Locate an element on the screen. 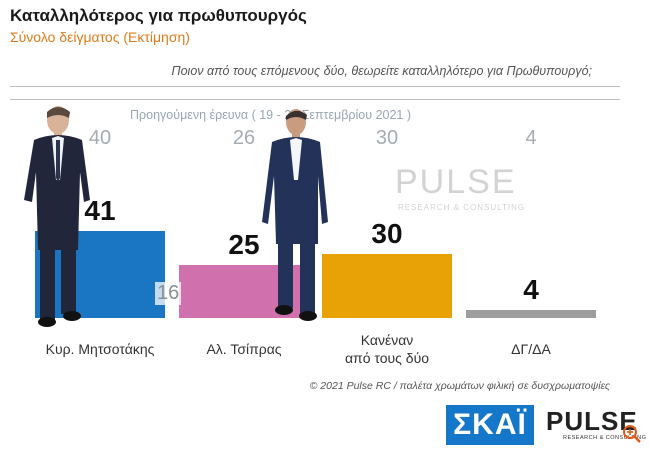  value-label-neither: 30 is located at coordinates (387, 234).